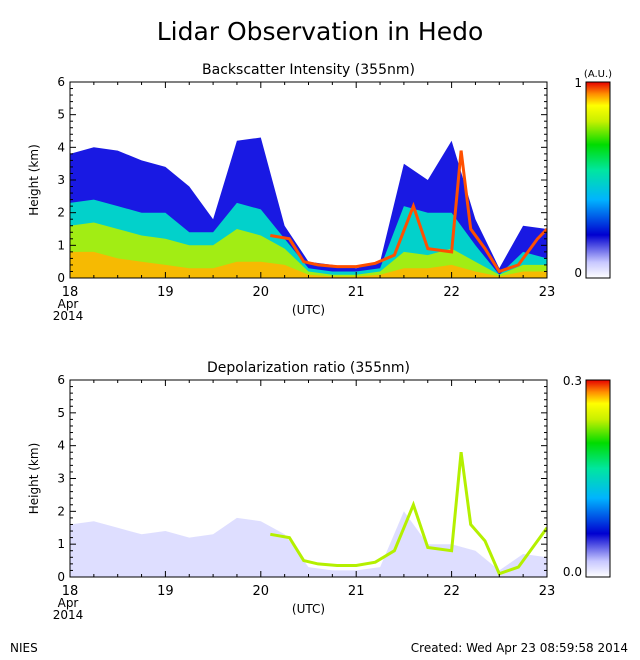 The image size is (640, 660). I want to click on colorbar-min-label: 0.0, so click(572, 572).